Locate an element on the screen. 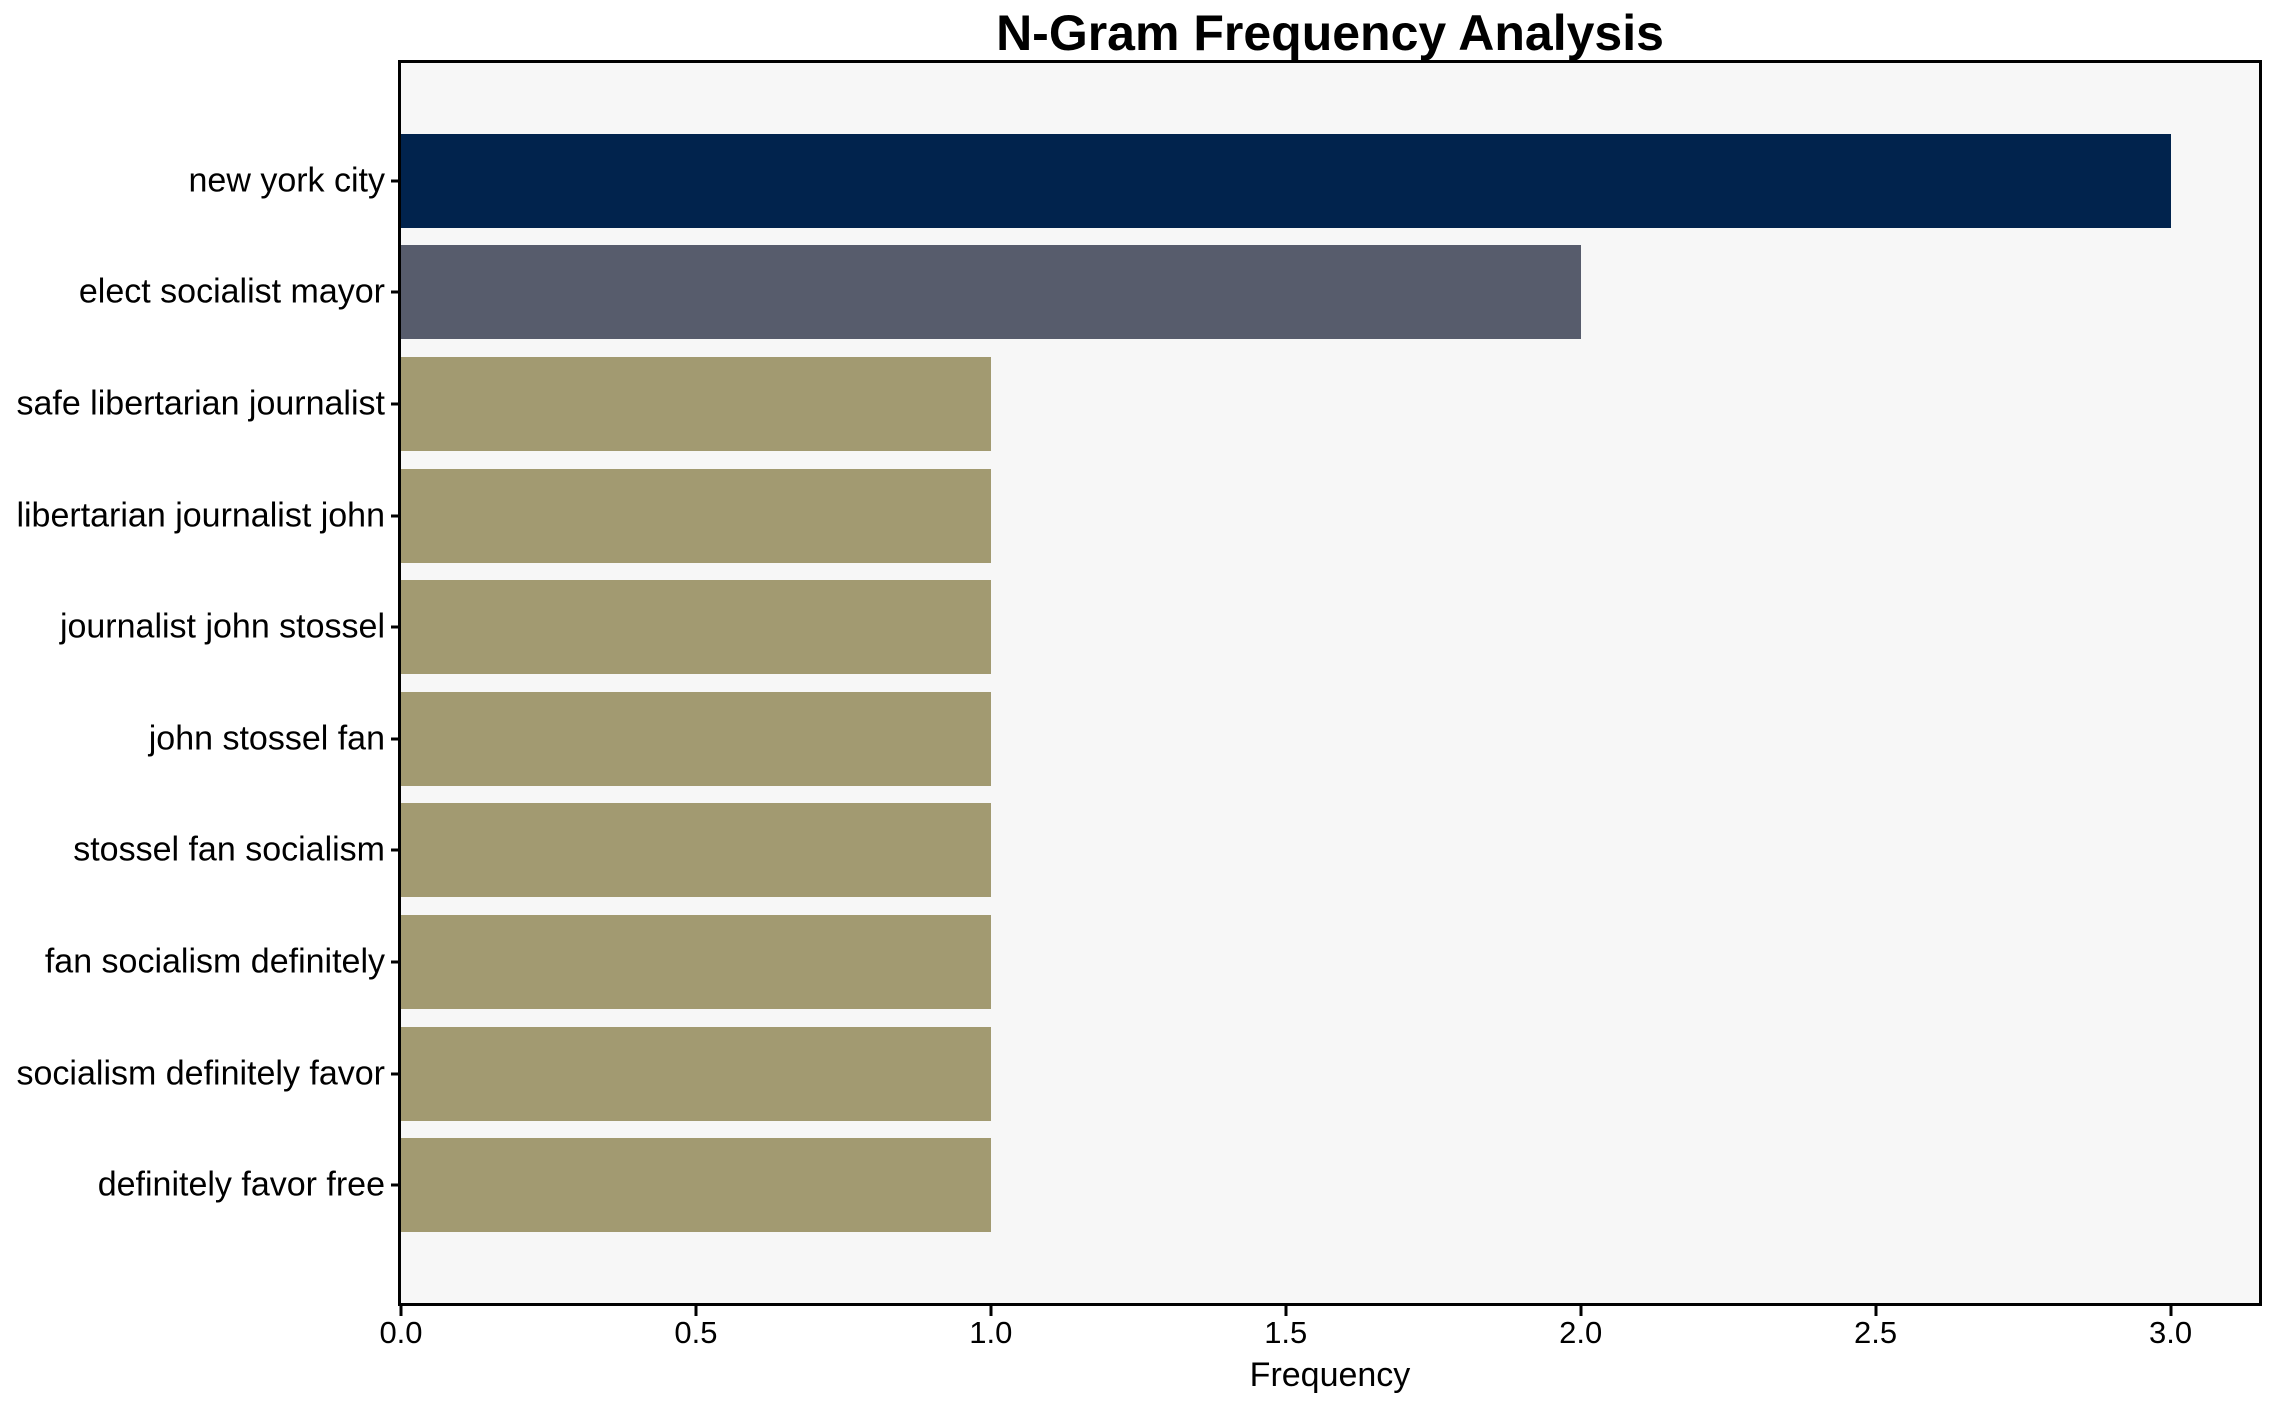 The image size is (2280, 1414). y-tick-label: stossel fan socialism is located at coordinates (229, 849).